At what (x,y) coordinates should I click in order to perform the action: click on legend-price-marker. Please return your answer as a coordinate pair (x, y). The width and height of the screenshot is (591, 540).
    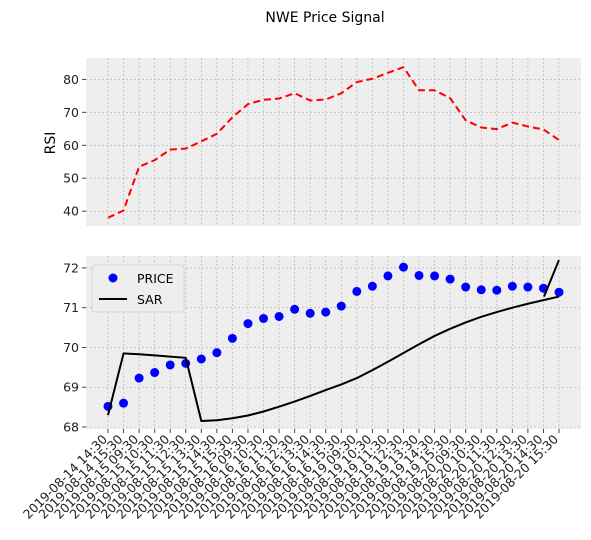
    Looking at the image, I should click on (113, 278).